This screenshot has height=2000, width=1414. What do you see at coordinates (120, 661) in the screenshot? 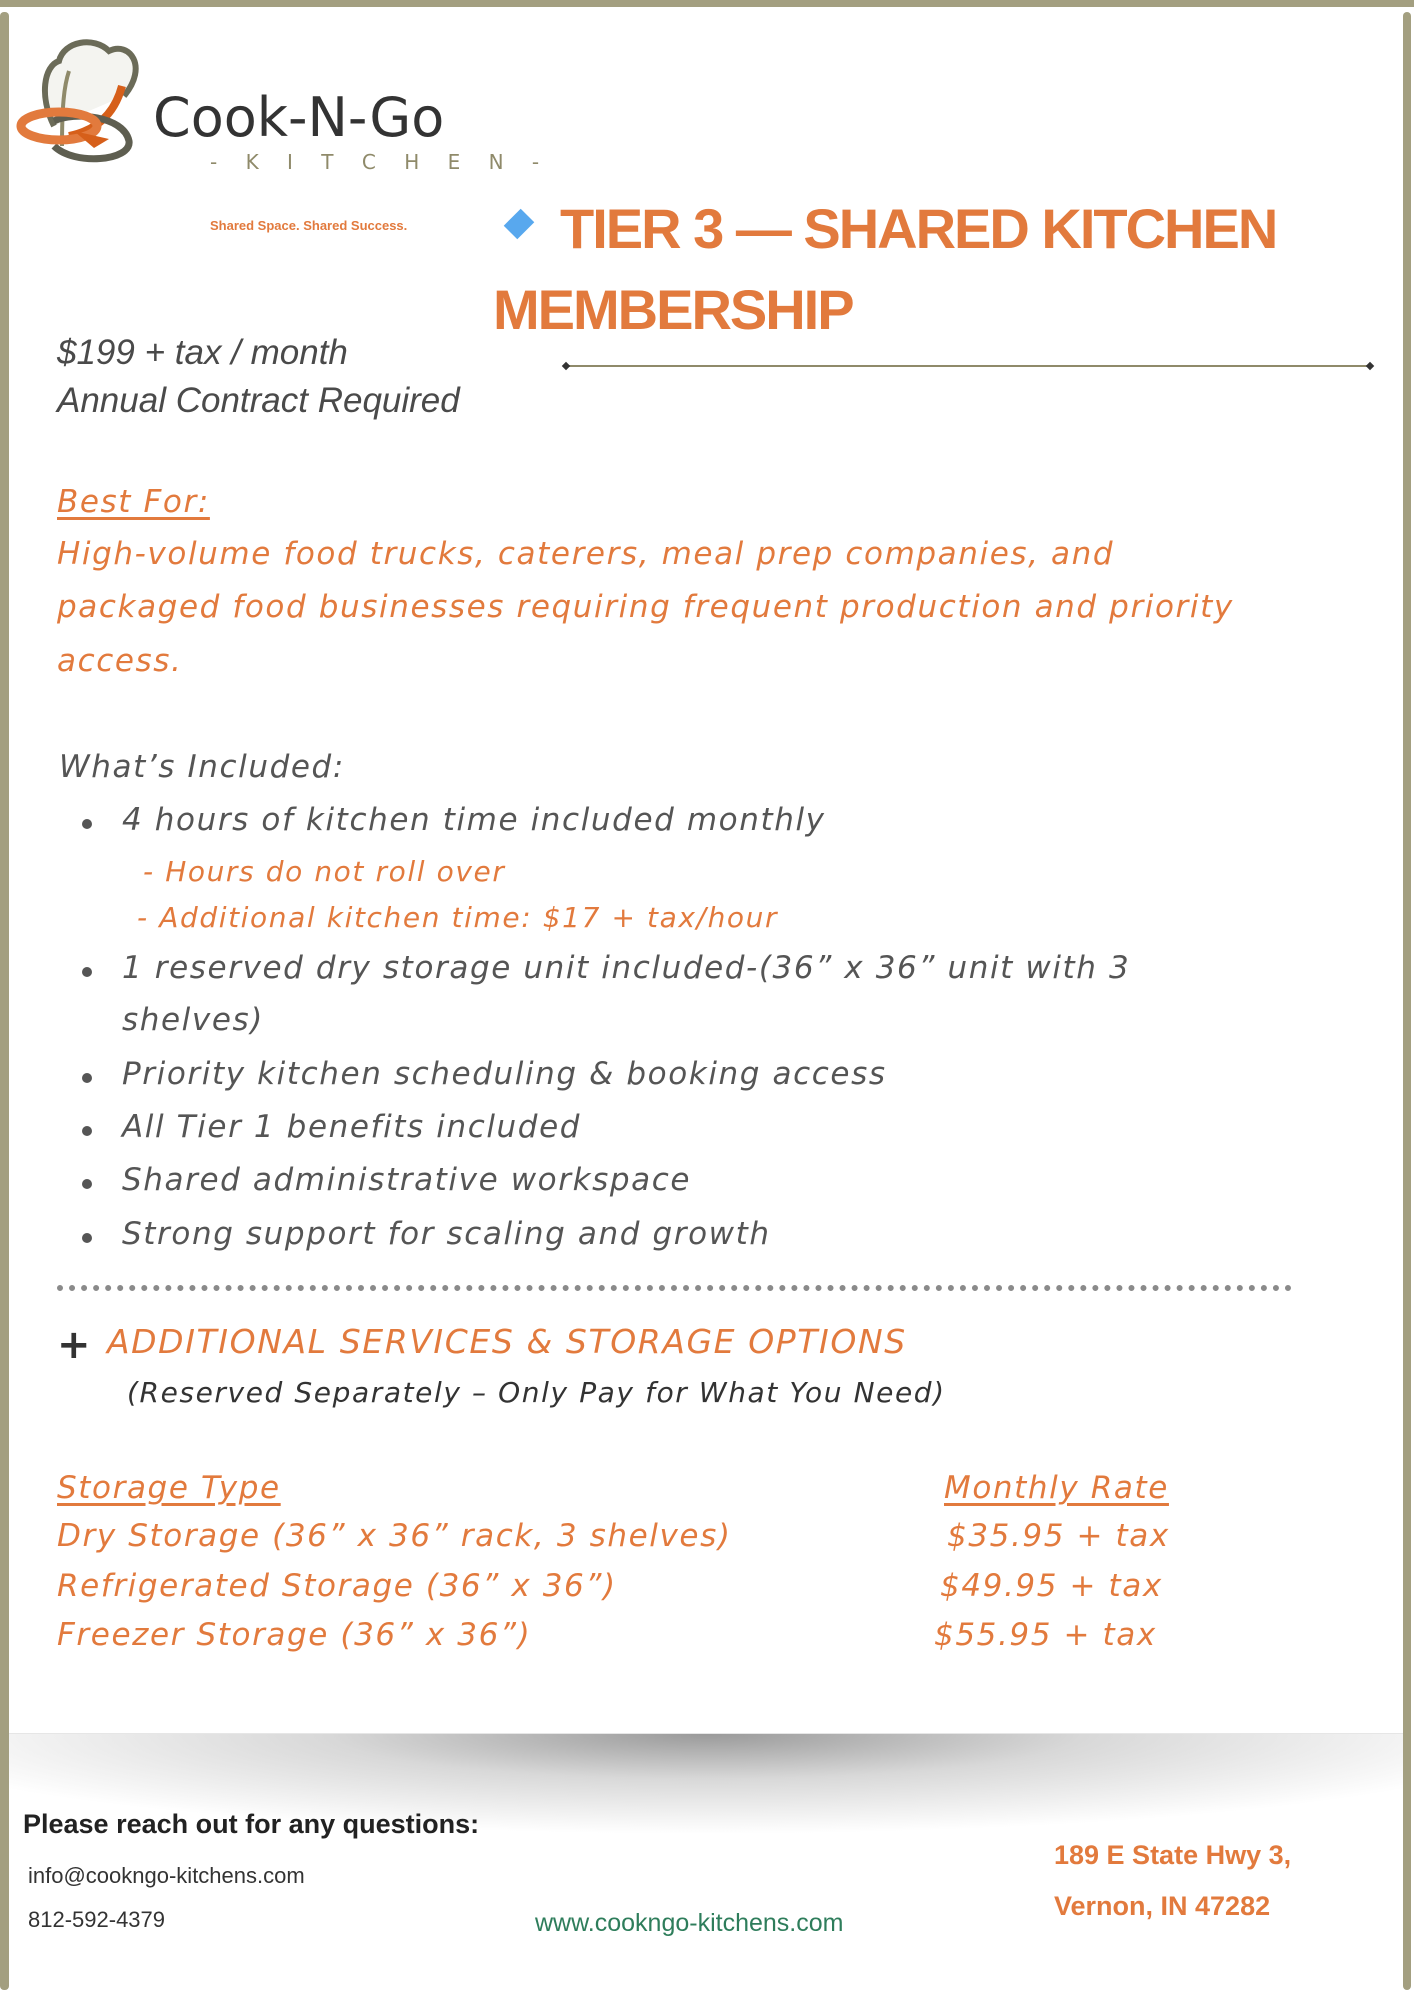
I see `best-for-line: access.` at bounding box center [120, 661].